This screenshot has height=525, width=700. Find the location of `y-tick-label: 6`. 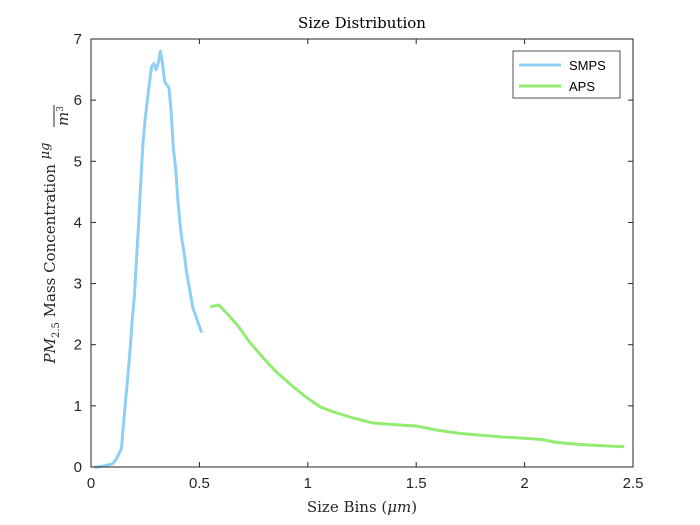

y-tick-label: 6 is located at coordinates (78, 100).